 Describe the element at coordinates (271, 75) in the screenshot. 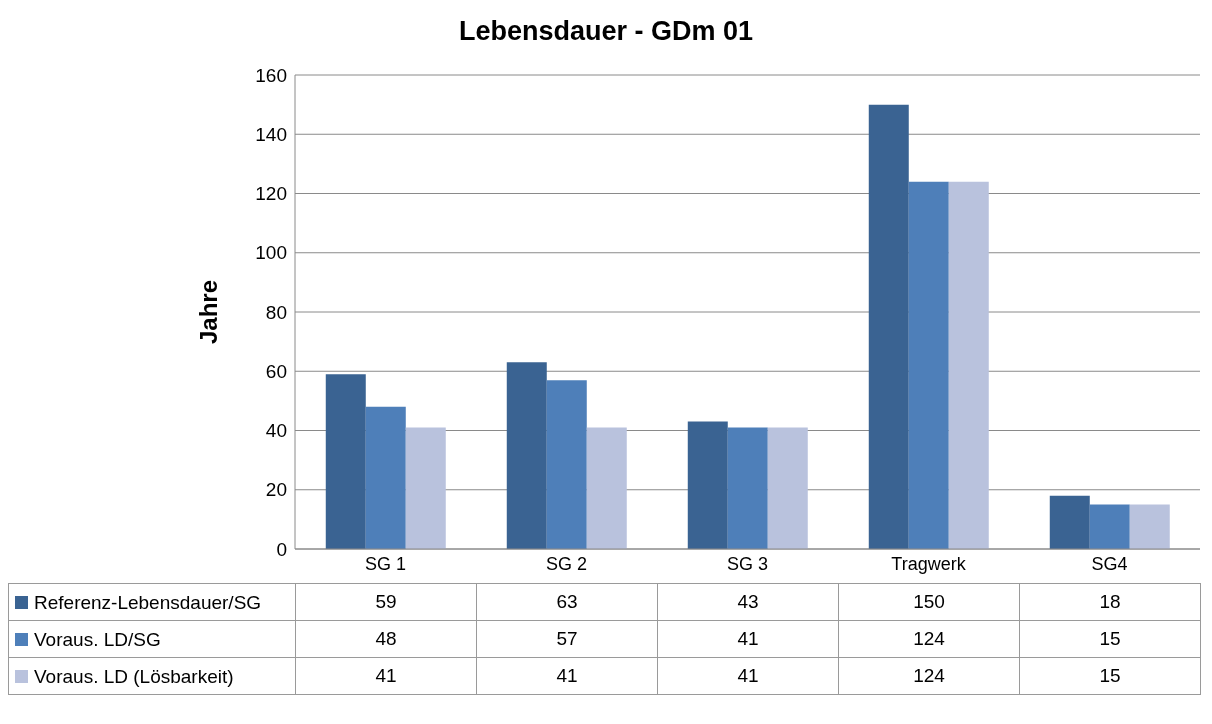

I see `y-tick-label: 160` at that location.